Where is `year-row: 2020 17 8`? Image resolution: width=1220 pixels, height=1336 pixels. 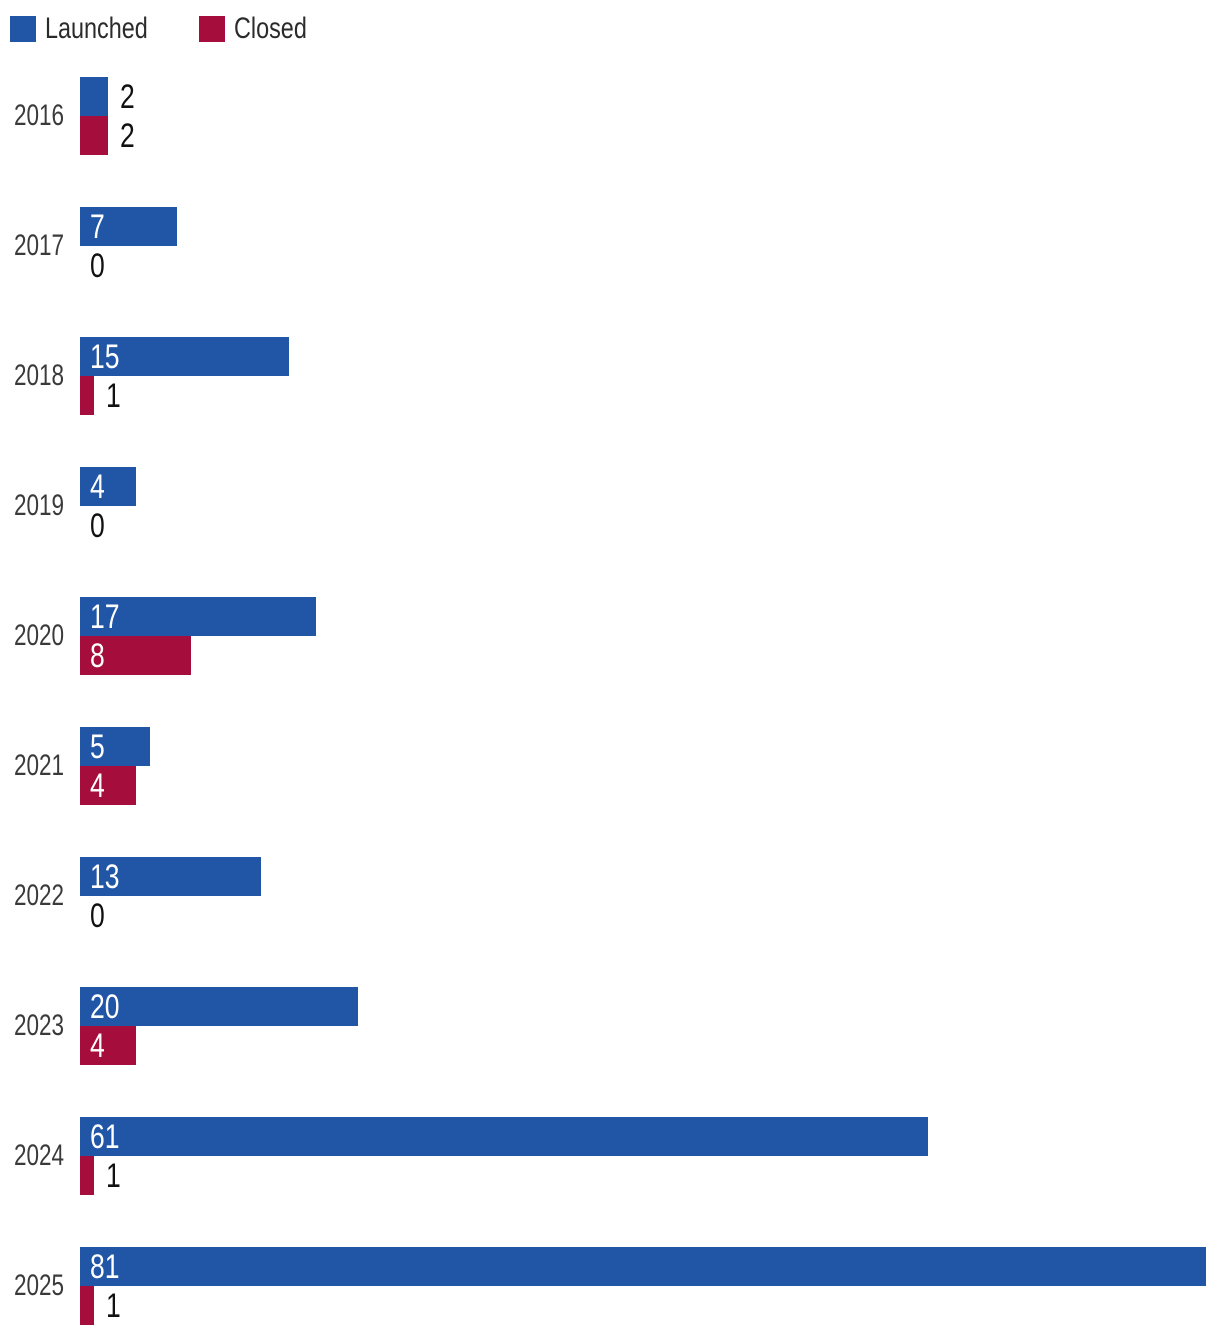 year-row: 2020 17 8 is located at coordinates (610, 636).